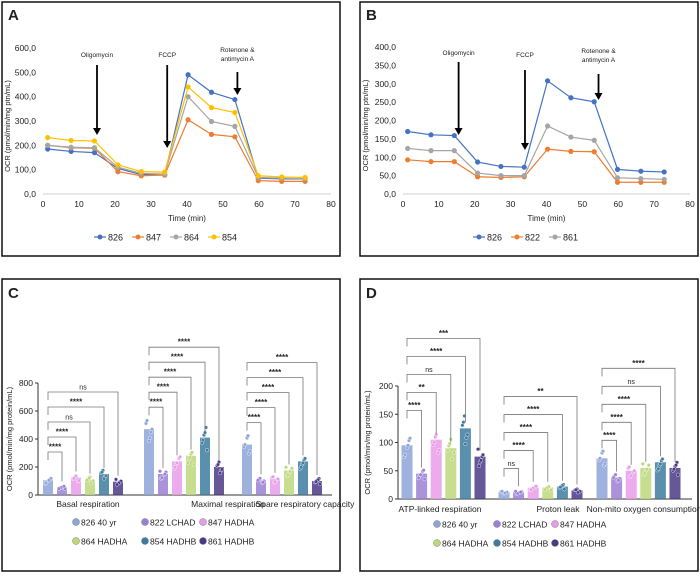  I want to click on legend-label: 864, so click(191, 238).